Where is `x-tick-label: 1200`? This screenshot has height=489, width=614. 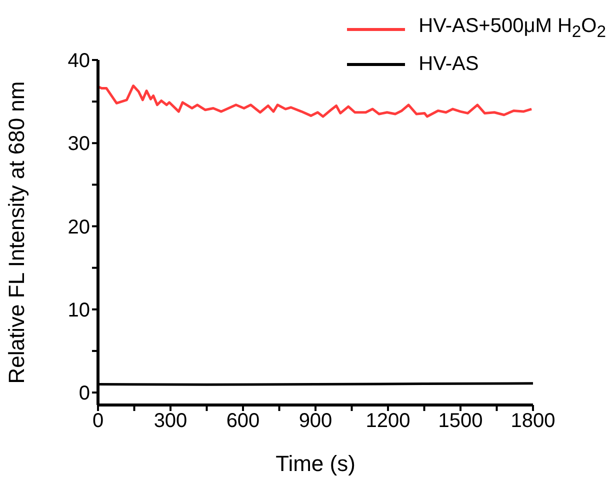
x-tick-label: 1200 is located at coordinates (388, 421).